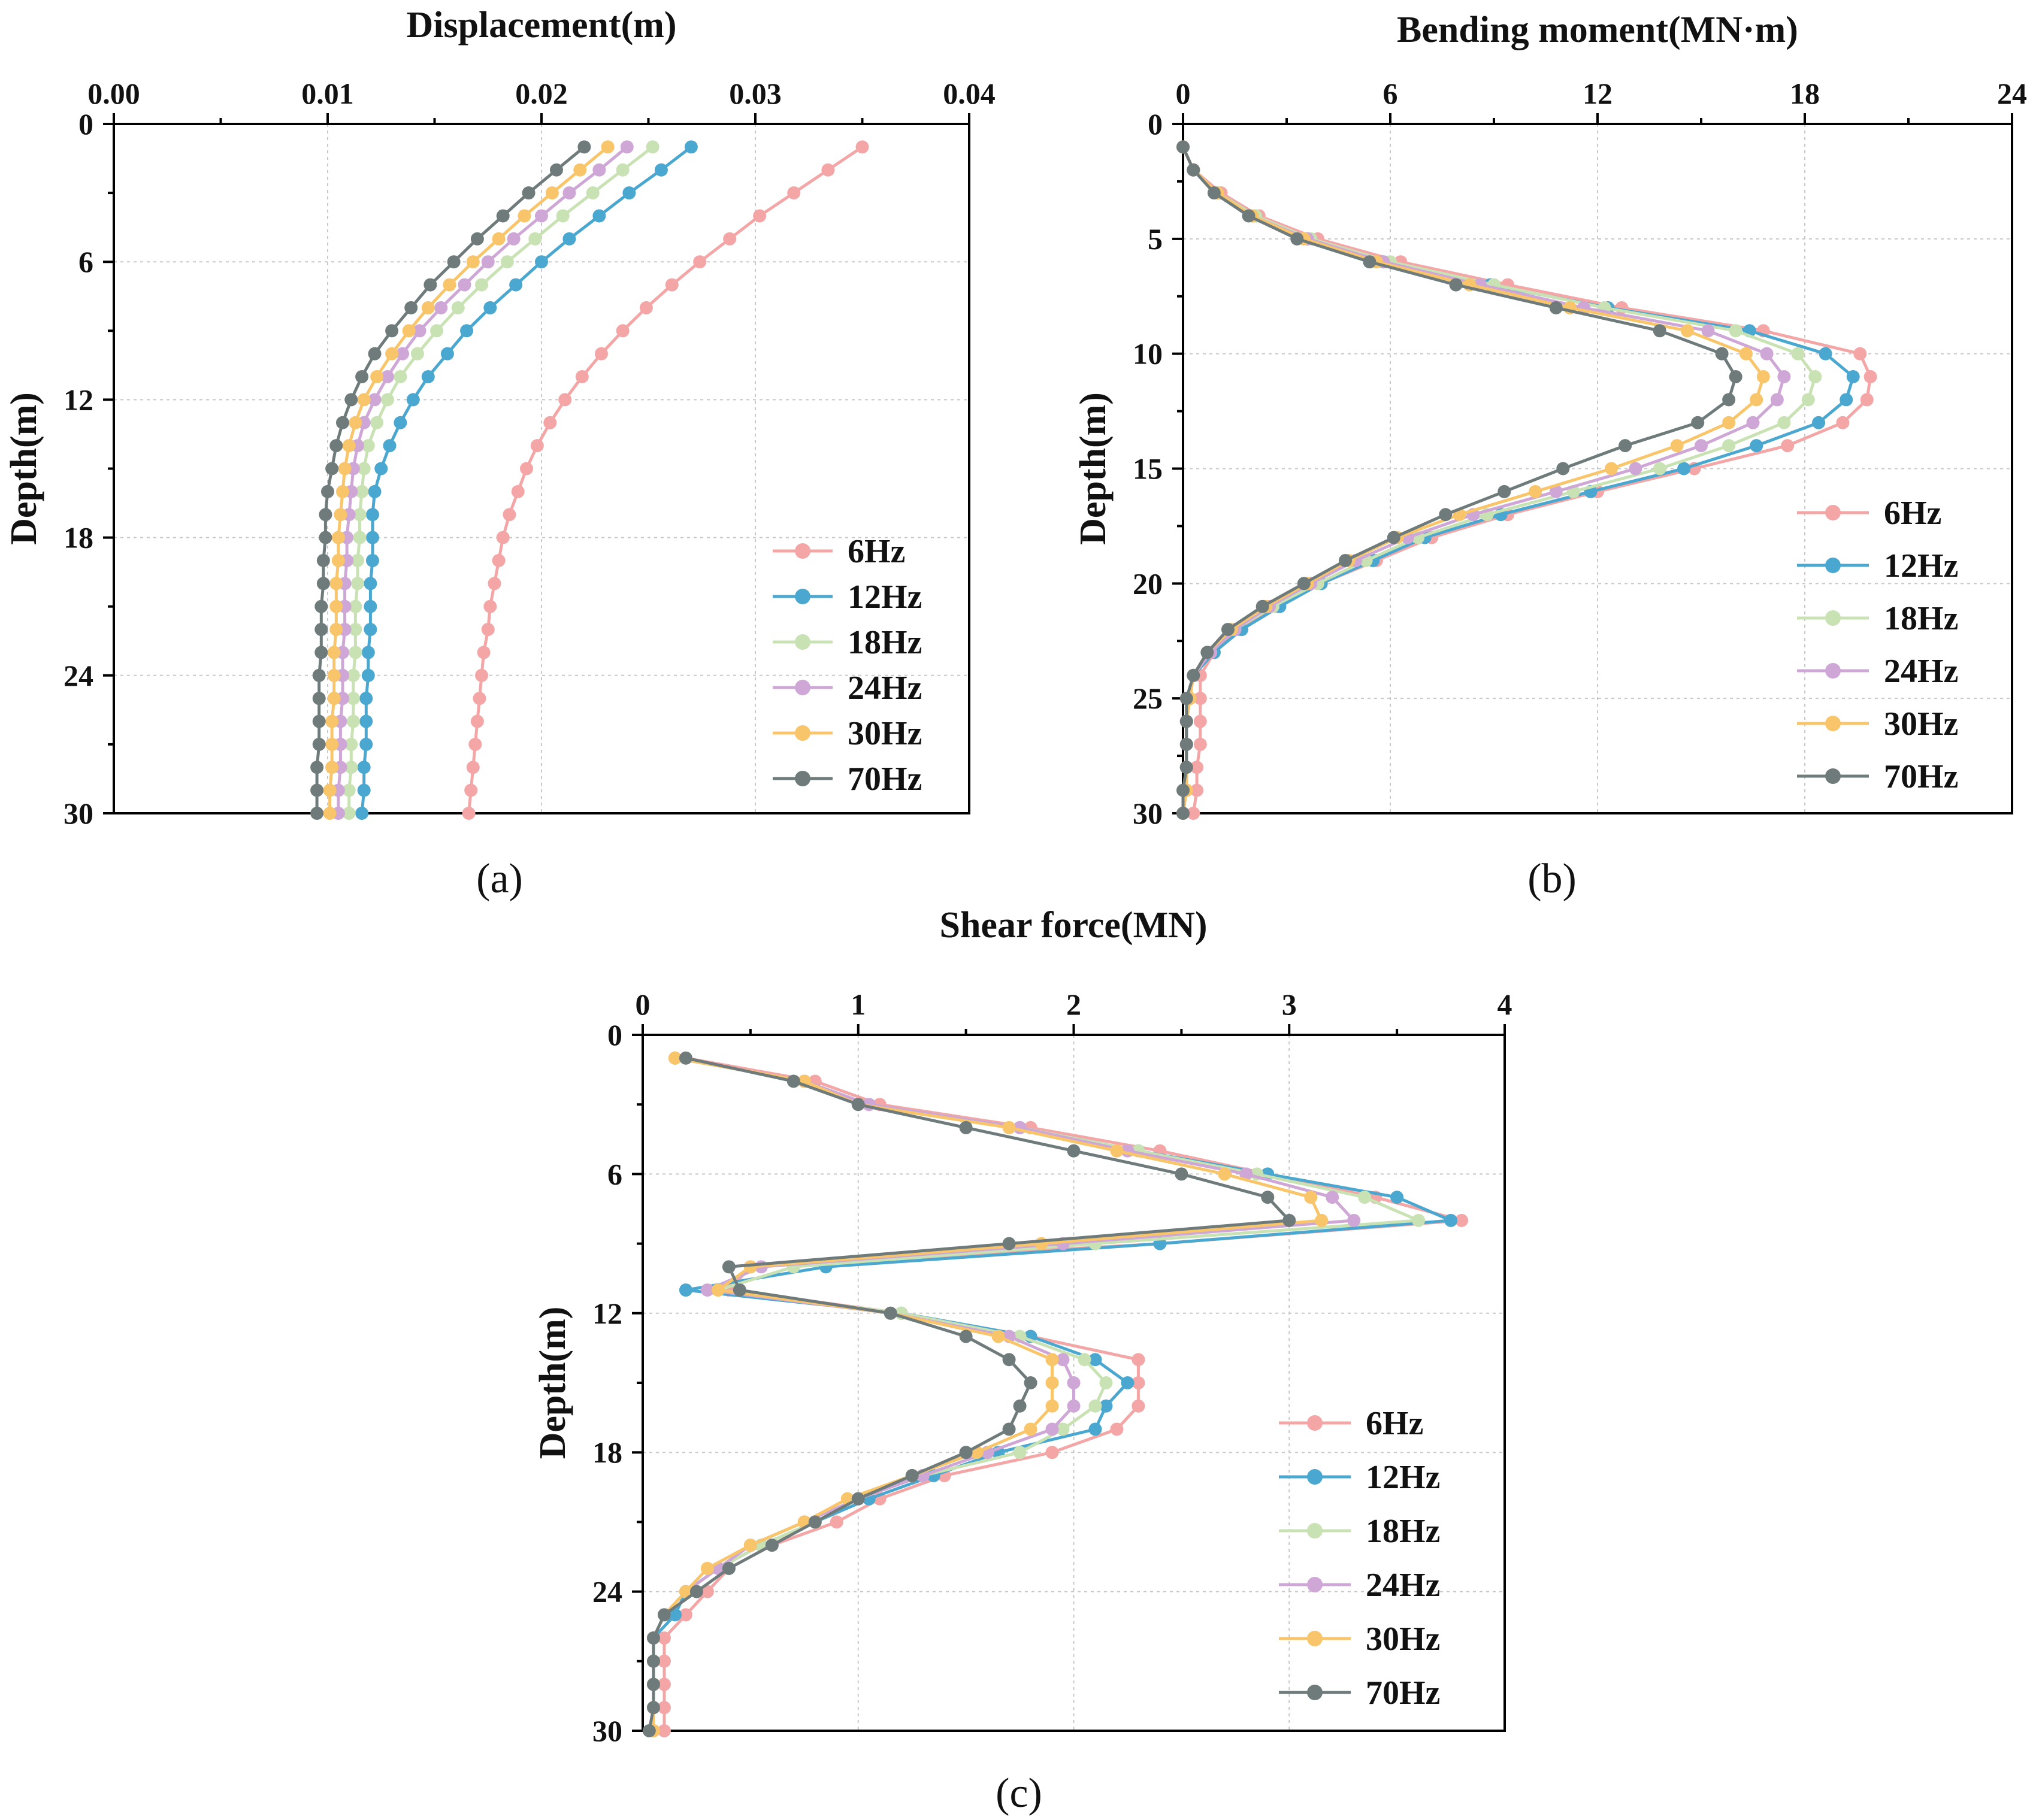 Image resolution: width=2036 pixels, height=1820 pixels. I want to click on y-tick-label: 10, so click(1148, 354).